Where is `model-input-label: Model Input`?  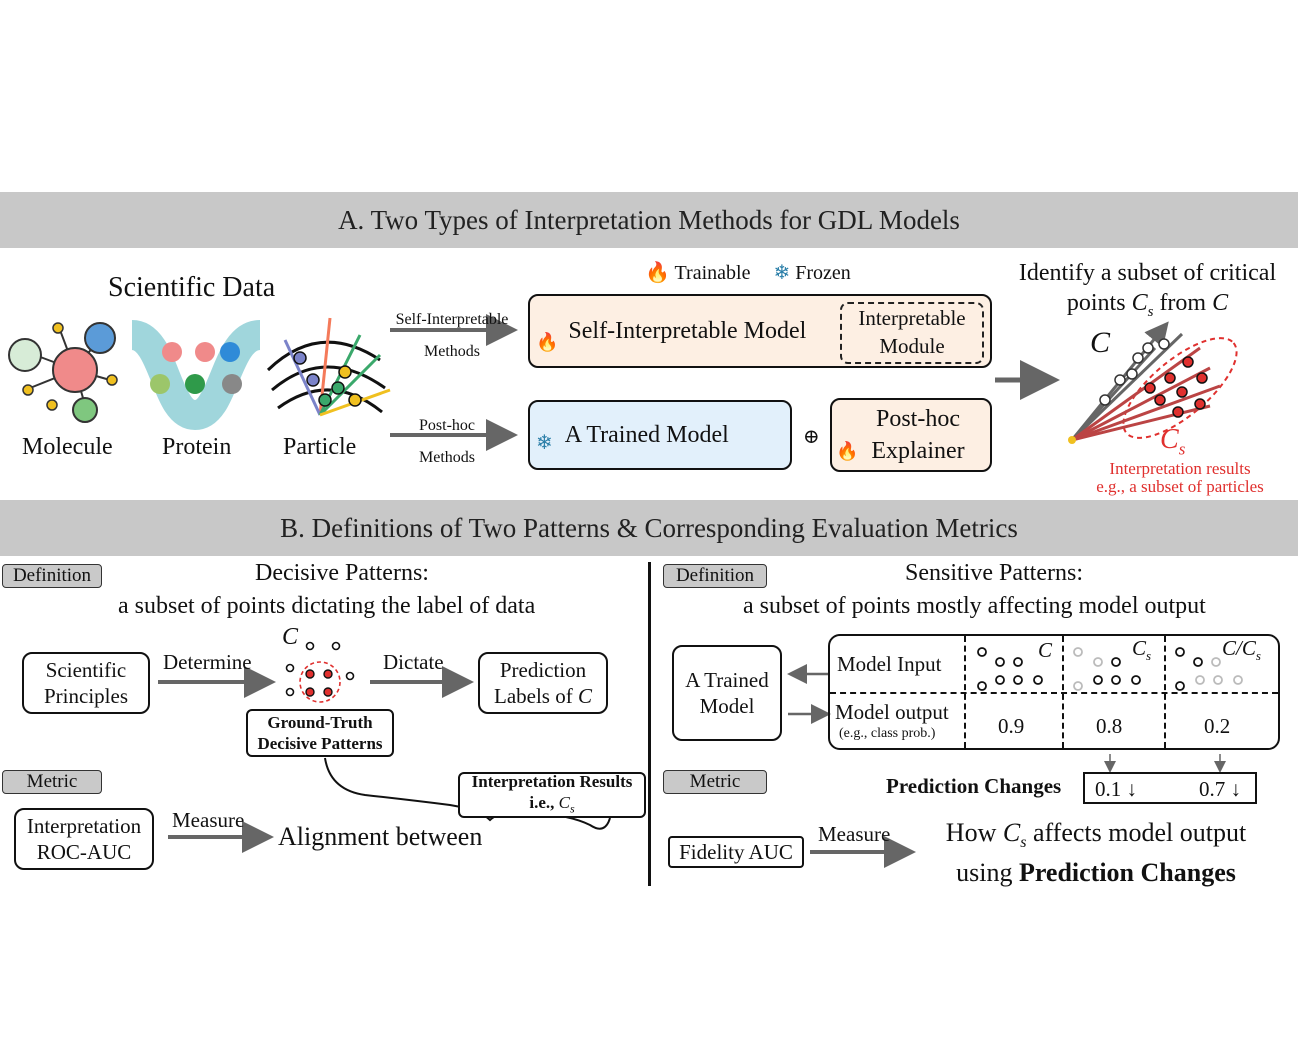
model-input-label: Model Input is located at coordinates (889, 664).